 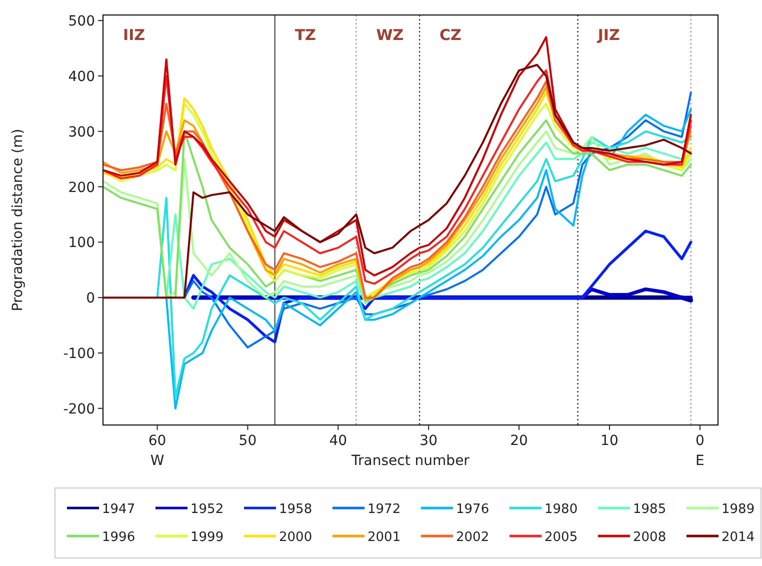 I want to click on text: W, so click(x=157, y=461).